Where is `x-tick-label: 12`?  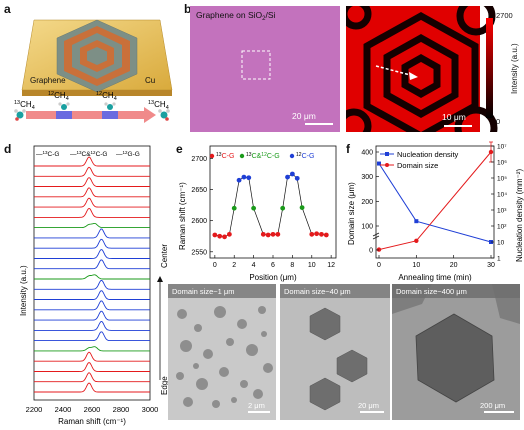 x-tick-label: 12 is located at coordinates (331, 265).